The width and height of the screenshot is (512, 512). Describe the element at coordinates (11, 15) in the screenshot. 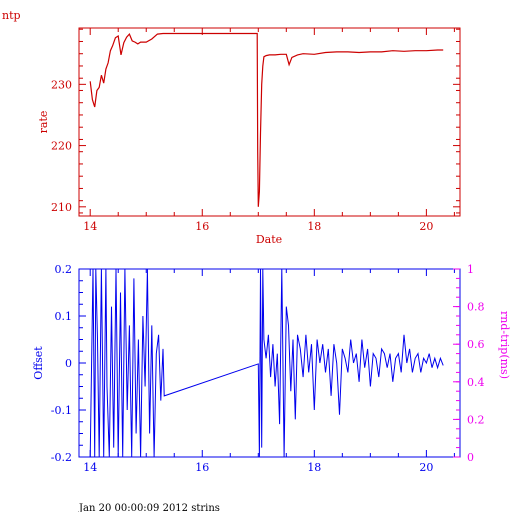

I see `corner-label: ntp` at that location.